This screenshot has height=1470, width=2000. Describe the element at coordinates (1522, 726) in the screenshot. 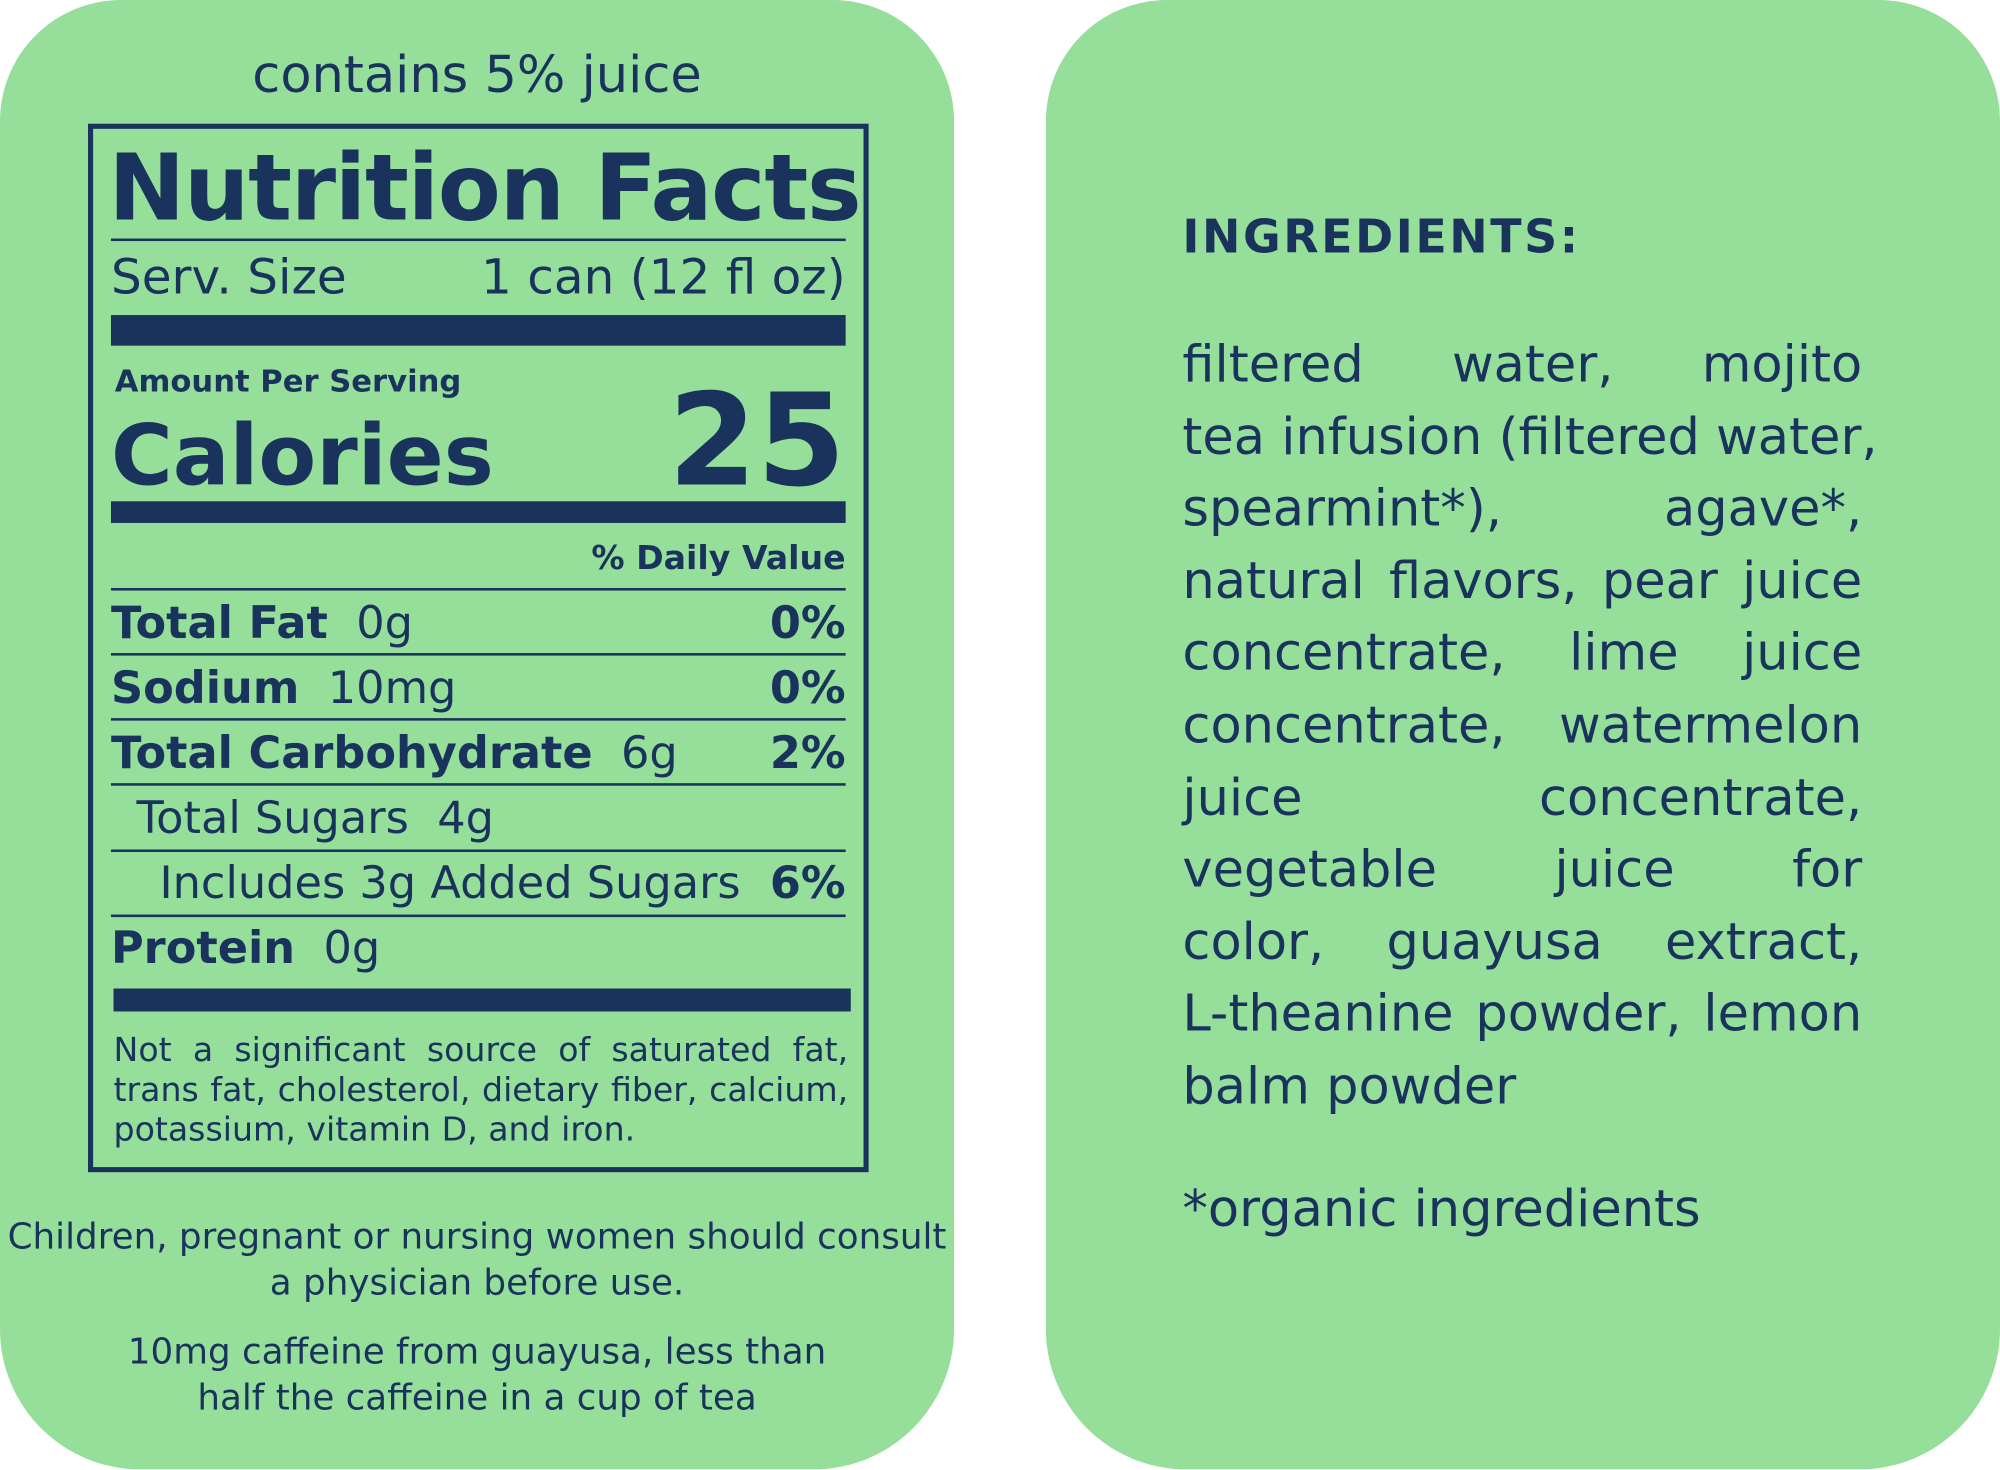

I see `ingredients-line: concentrate, watermelon` at that location.